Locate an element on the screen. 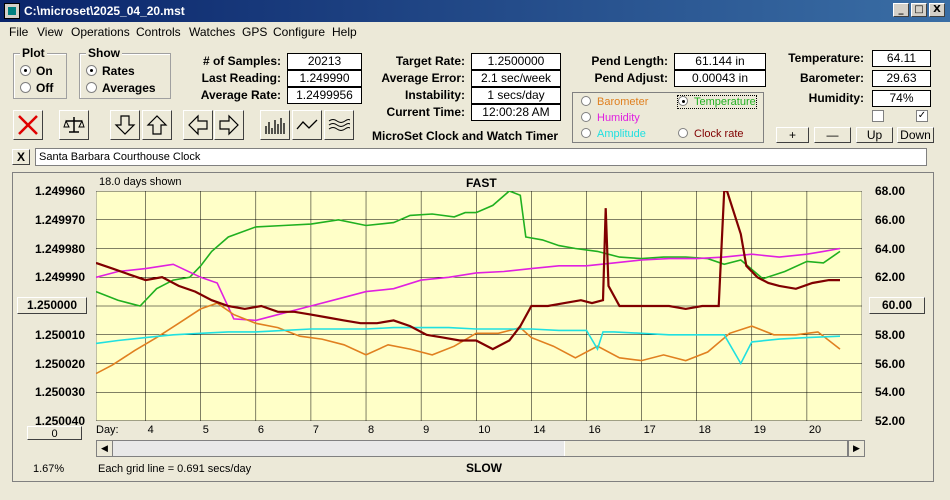 The height and width of the screenshot is (500, 950). menu-help: Help is located at coordinates (344, 32).